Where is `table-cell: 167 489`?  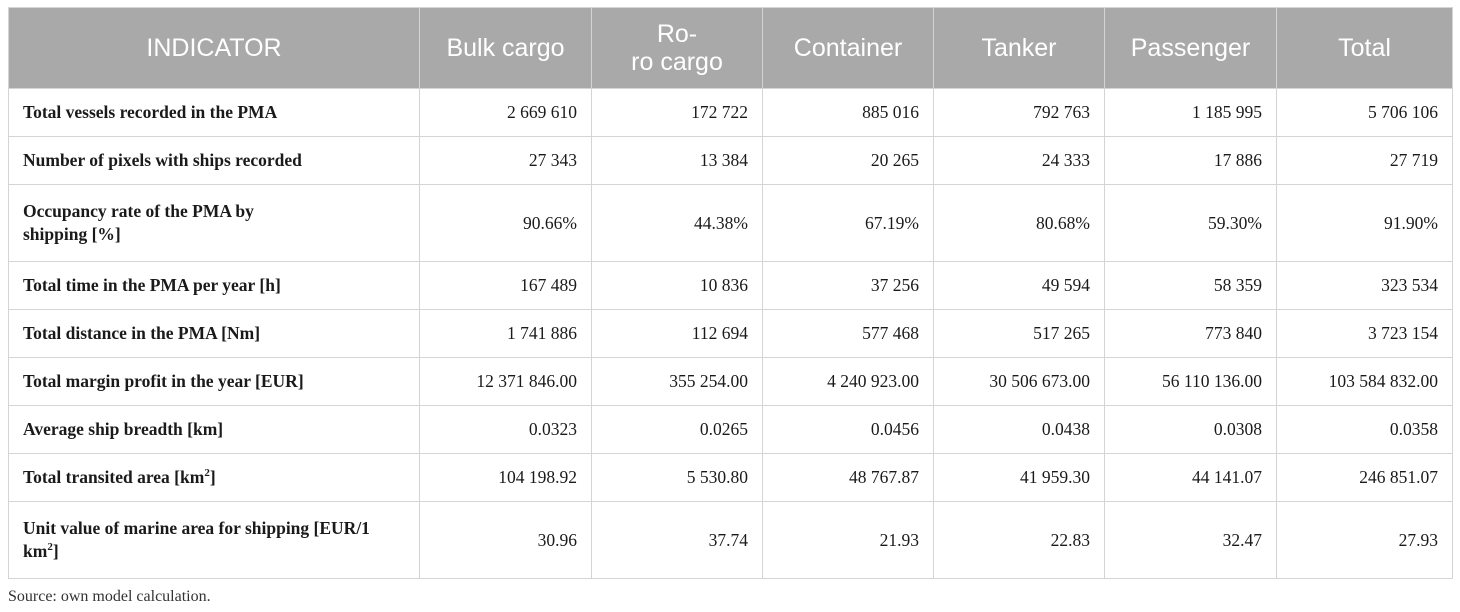 table-cell: 167 489 is located at coordinates (505, 285).